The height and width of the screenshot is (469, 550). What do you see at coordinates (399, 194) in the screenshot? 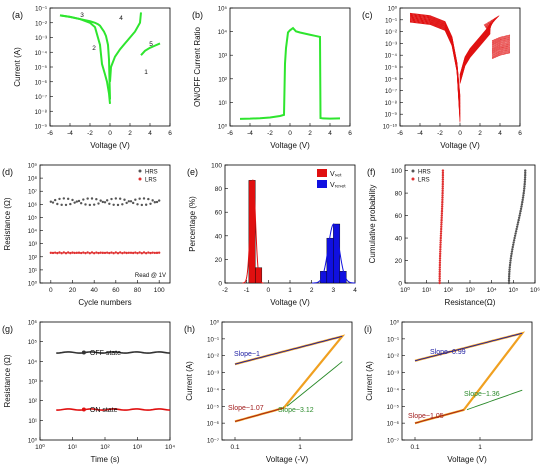
I see `y-tick-label: 80` at bounding box center [399, 194].